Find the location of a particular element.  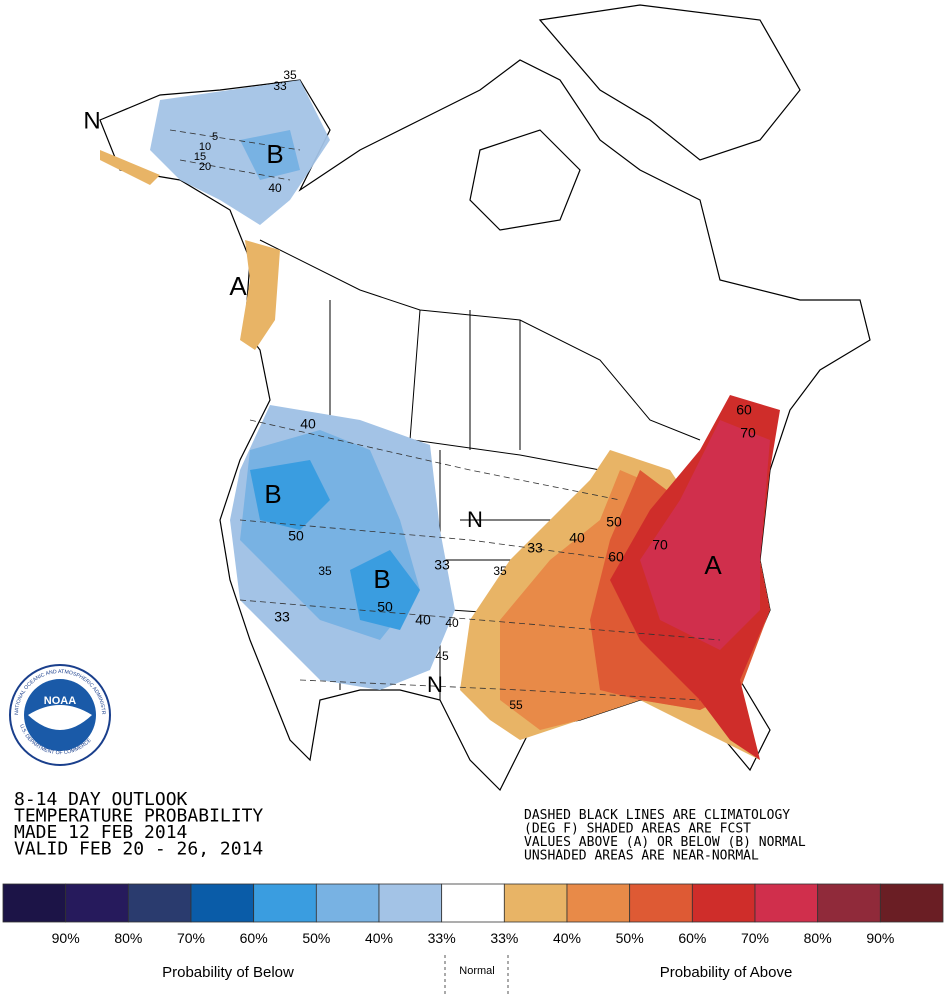

legend-below-title: Probability of Below is located at coordinates (228, 972).